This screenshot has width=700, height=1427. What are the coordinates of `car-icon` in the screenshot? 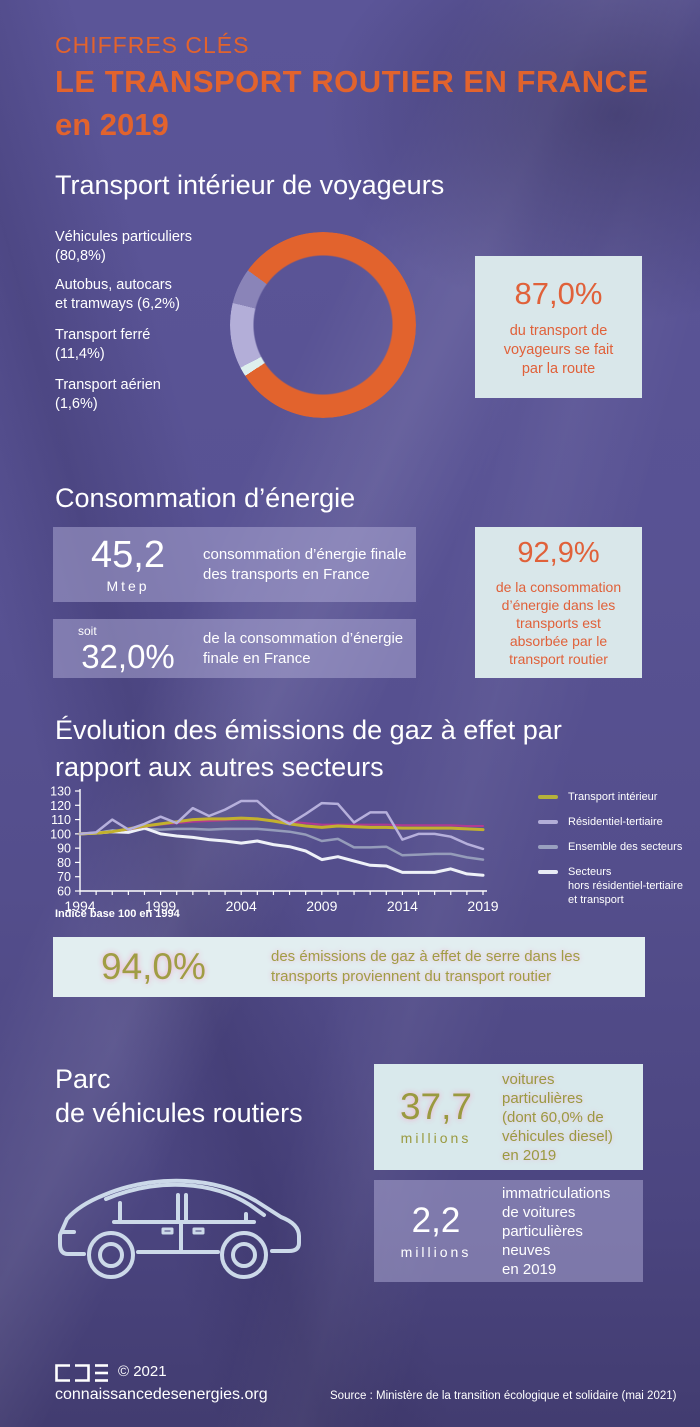 It's located at (179, 1228).